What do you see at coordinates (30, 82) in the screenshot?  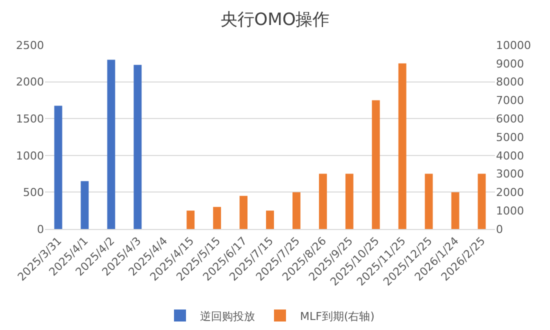 I see `y-tick-label: 2000` at bounding box center [30, 82].